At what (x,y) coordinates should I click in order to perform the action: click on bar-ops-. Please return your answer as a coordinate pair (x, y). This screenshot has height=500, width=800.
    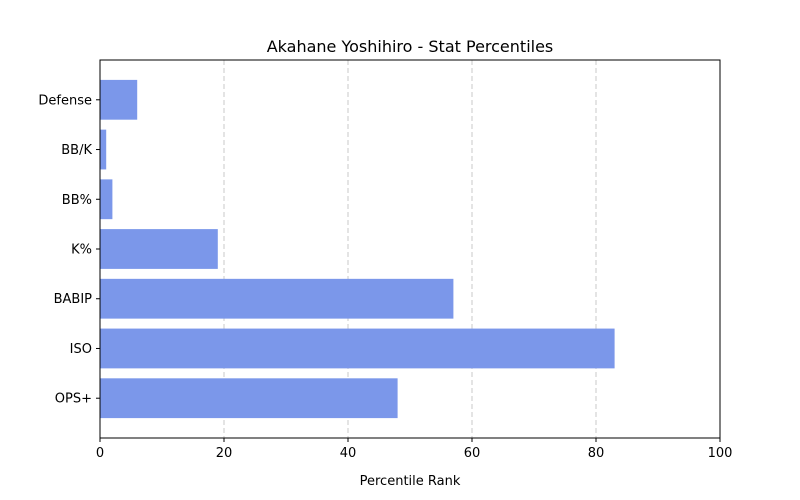
    Looking at the image, I should click on (249, 398).